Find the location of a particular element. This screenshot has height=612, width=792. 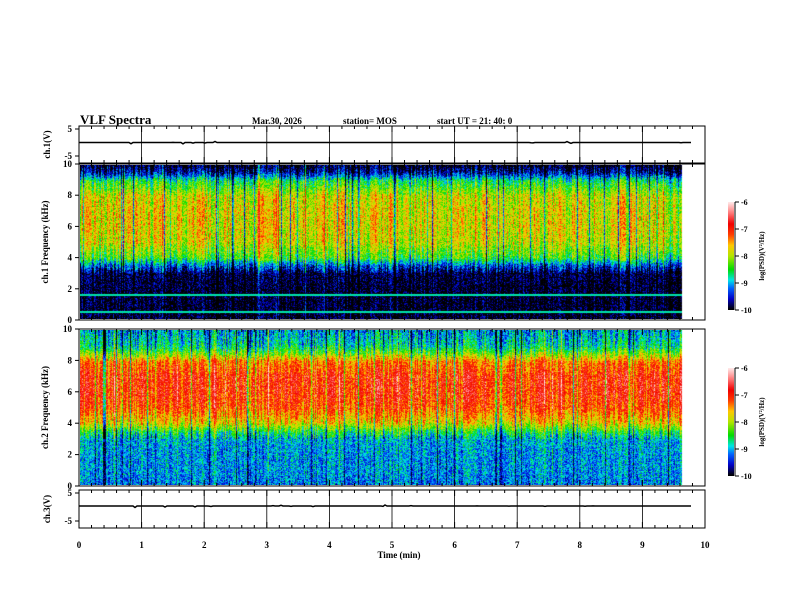

figure-title: VLF Spectra is located at coordinates (116, 119).